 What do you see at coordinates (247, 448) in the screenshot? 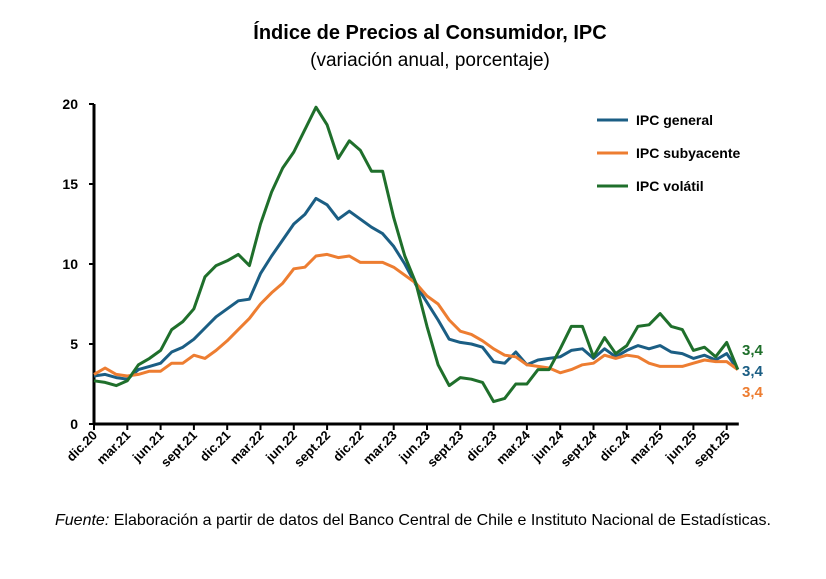
I see `x-tick-label: mar.22` at bounding box center [247, 448].